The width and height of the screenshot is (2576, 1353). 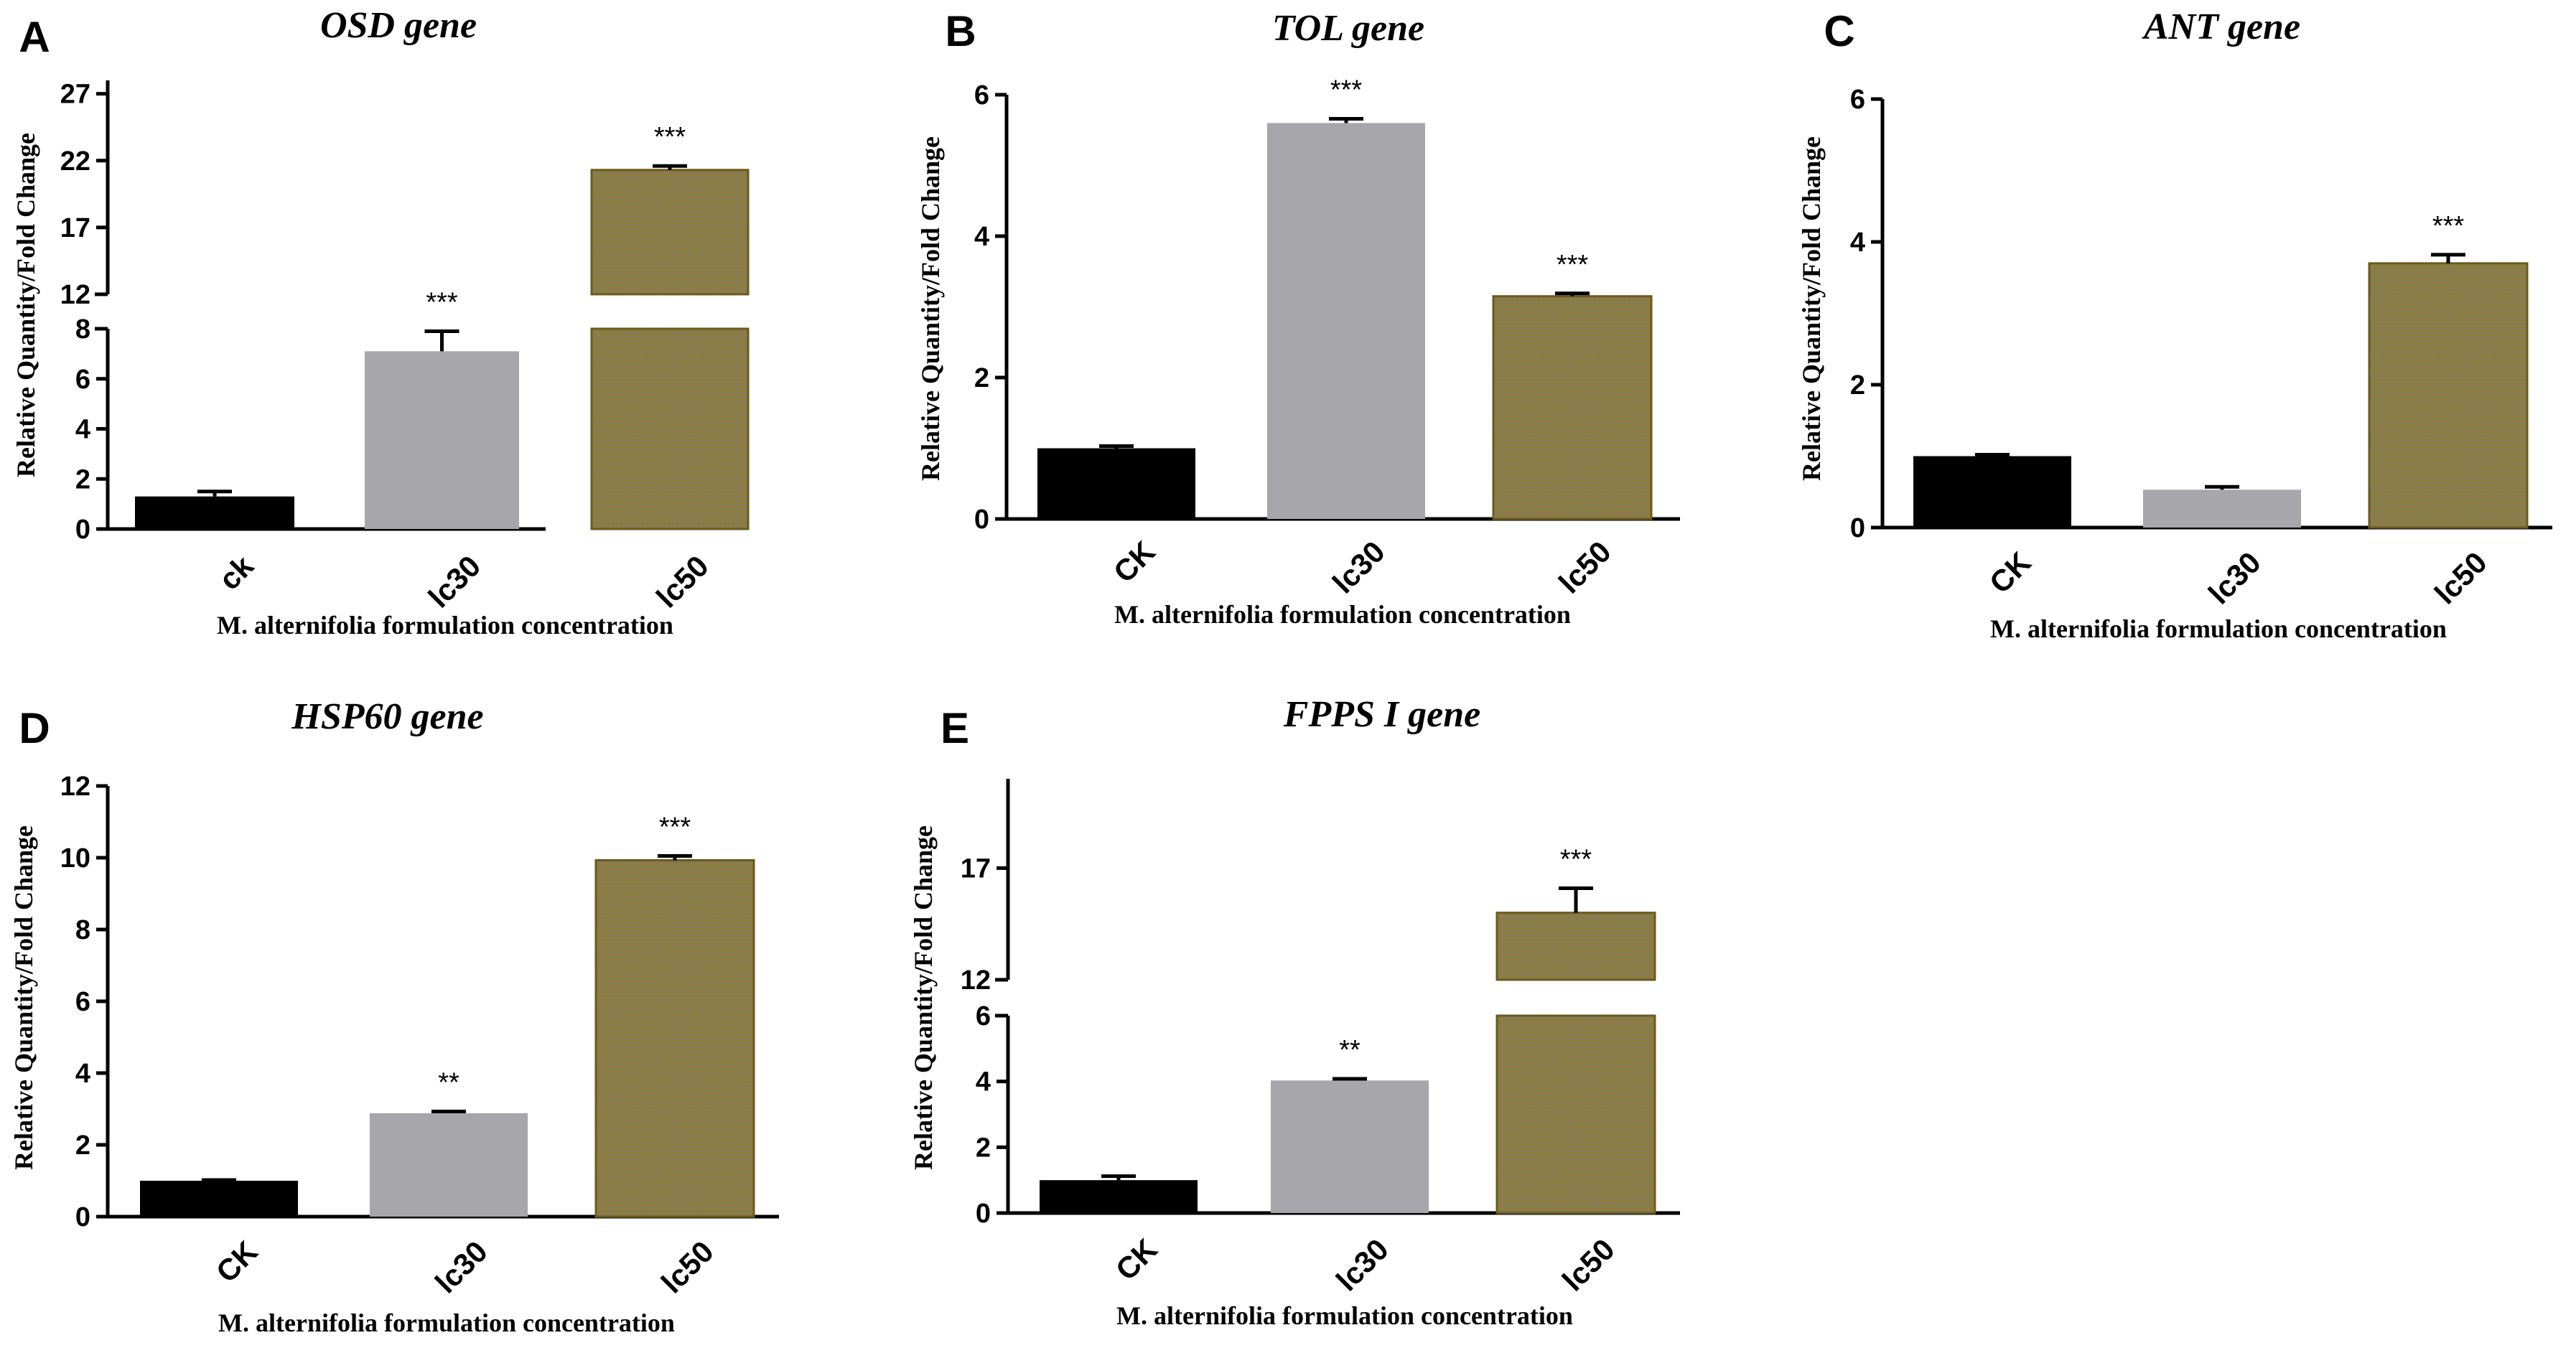 I want to click on panel-b-y-tick-label: 2, so click(x=981, y=378).